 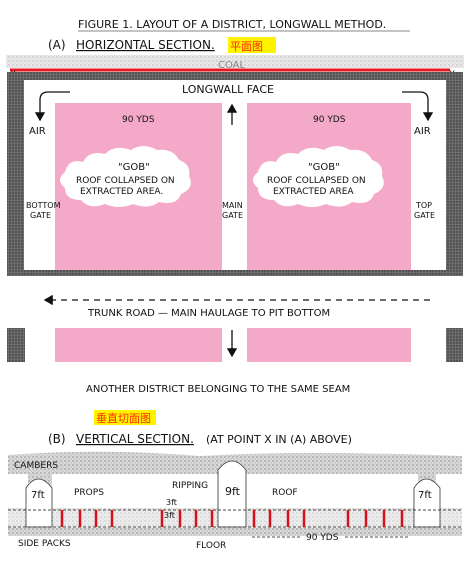 I want to click on main-gate-label-2: GATE, so click(x=232, y=215).